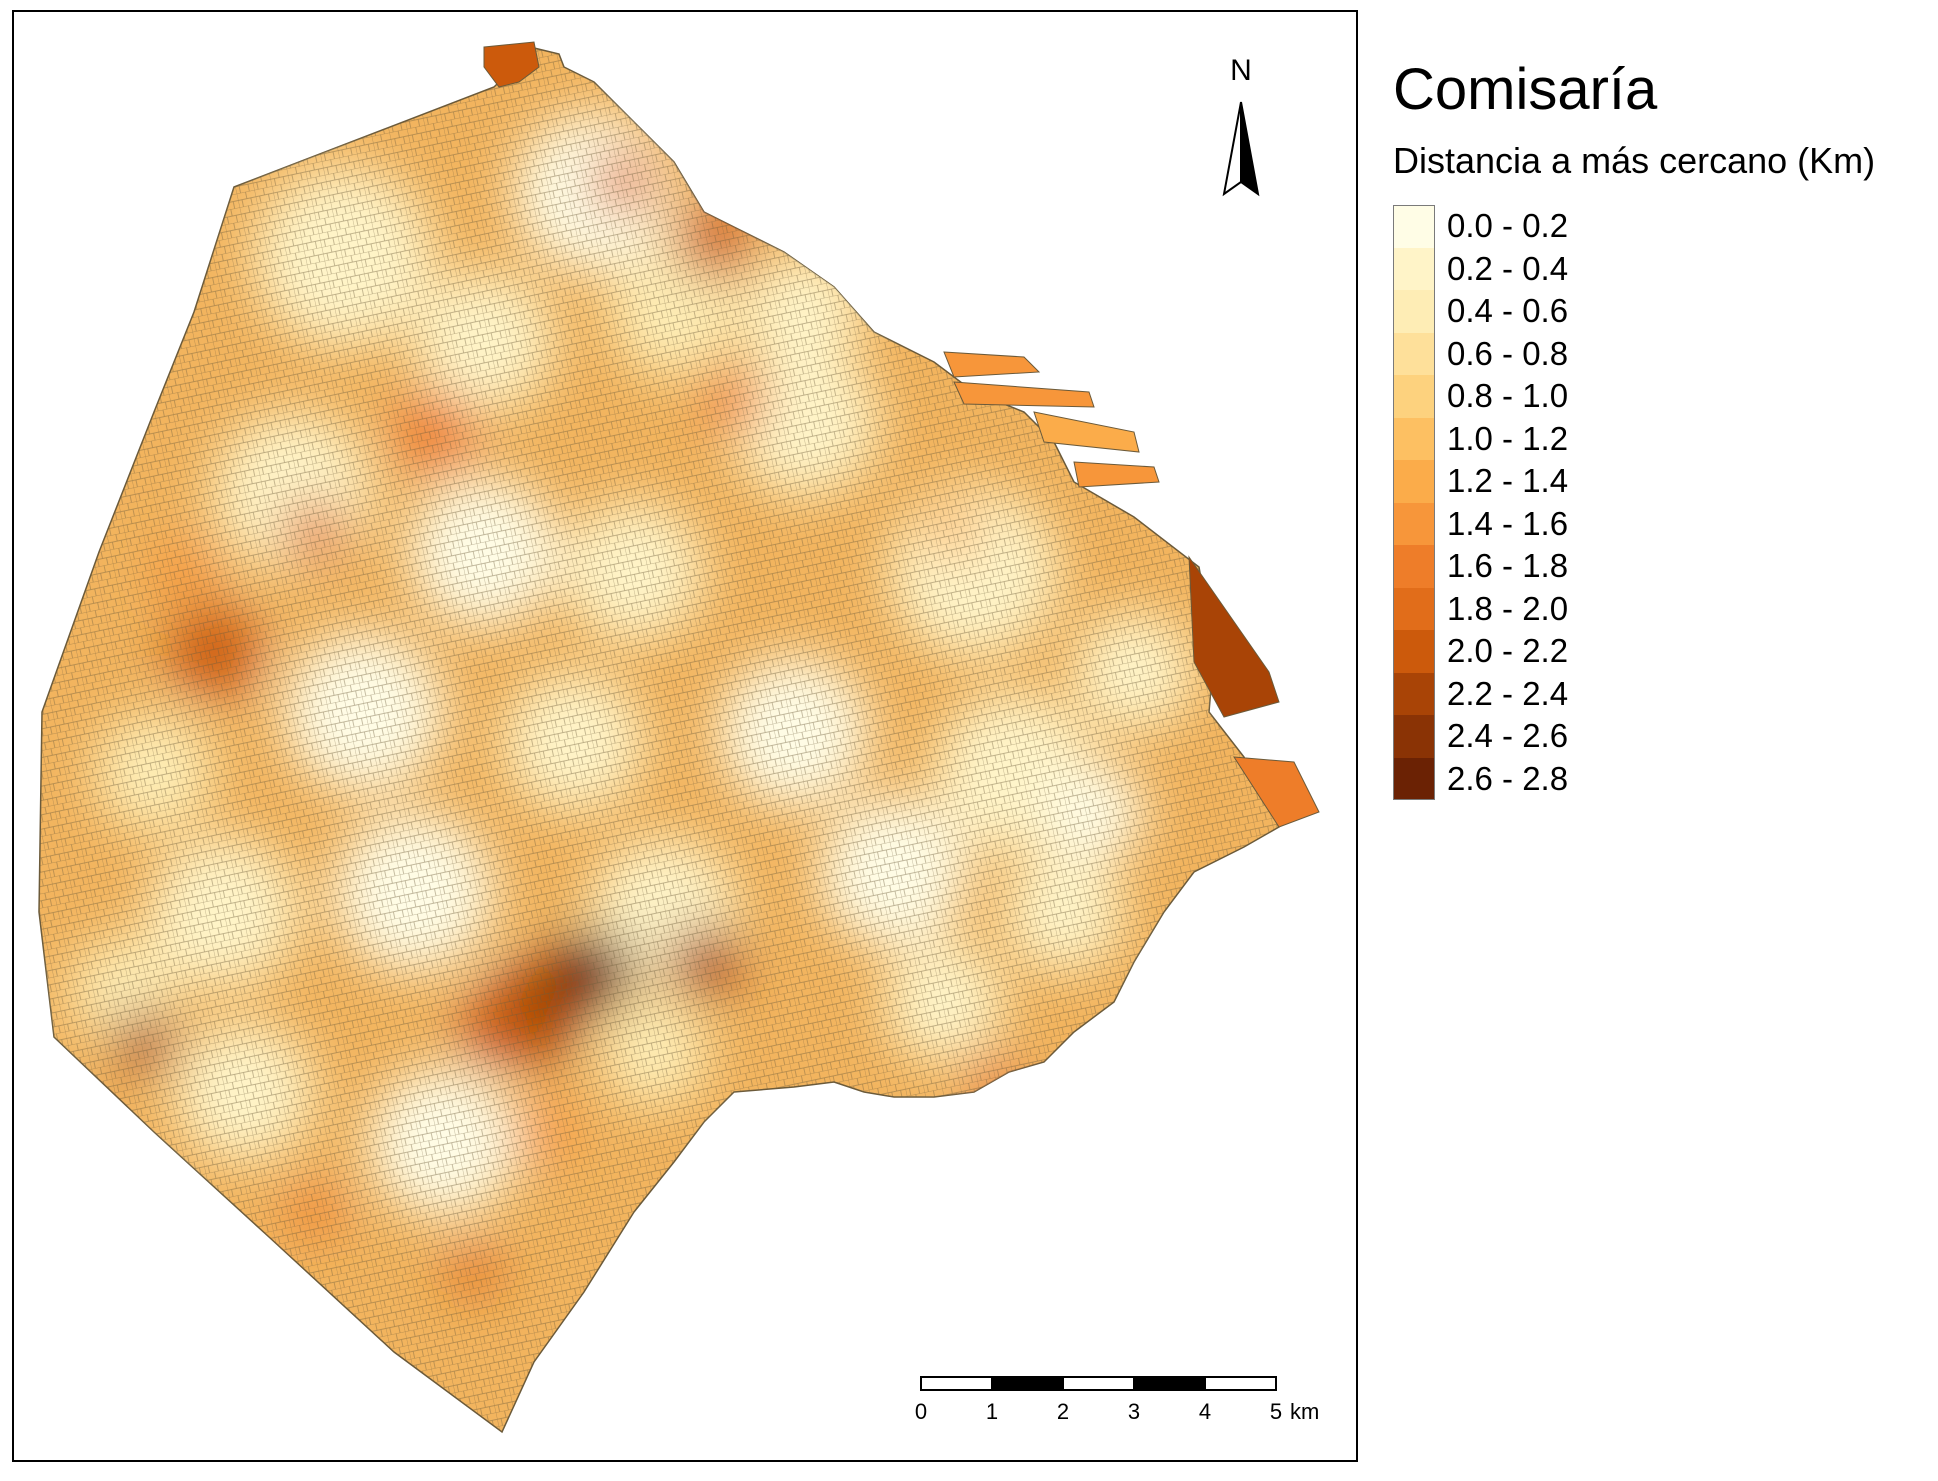 This screenshot has width=1938, height=1481. I want to click on legend-label: 1.6 - 1.8, so click(1508, 566).